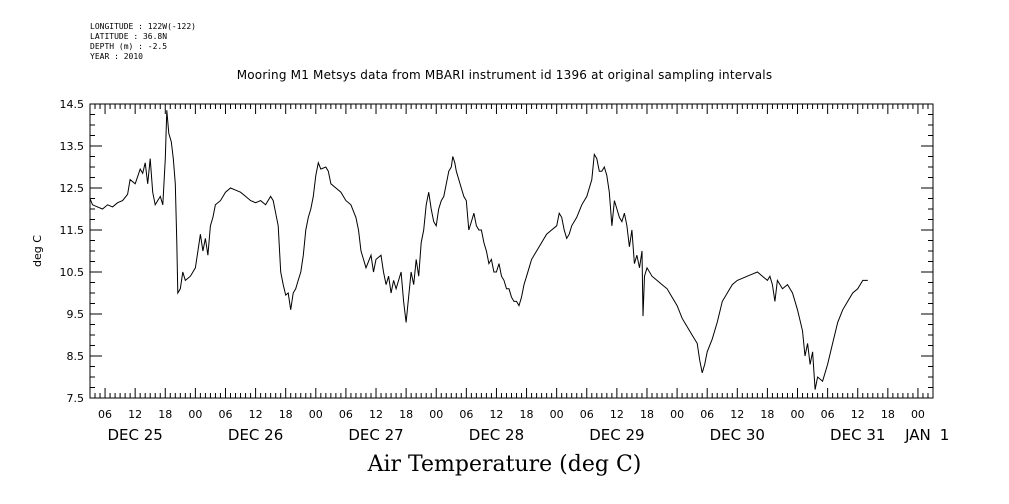  Describe the element at coordinates (72, 146) in the screenshot. I see `y-tick-label: 13.5` at that location.